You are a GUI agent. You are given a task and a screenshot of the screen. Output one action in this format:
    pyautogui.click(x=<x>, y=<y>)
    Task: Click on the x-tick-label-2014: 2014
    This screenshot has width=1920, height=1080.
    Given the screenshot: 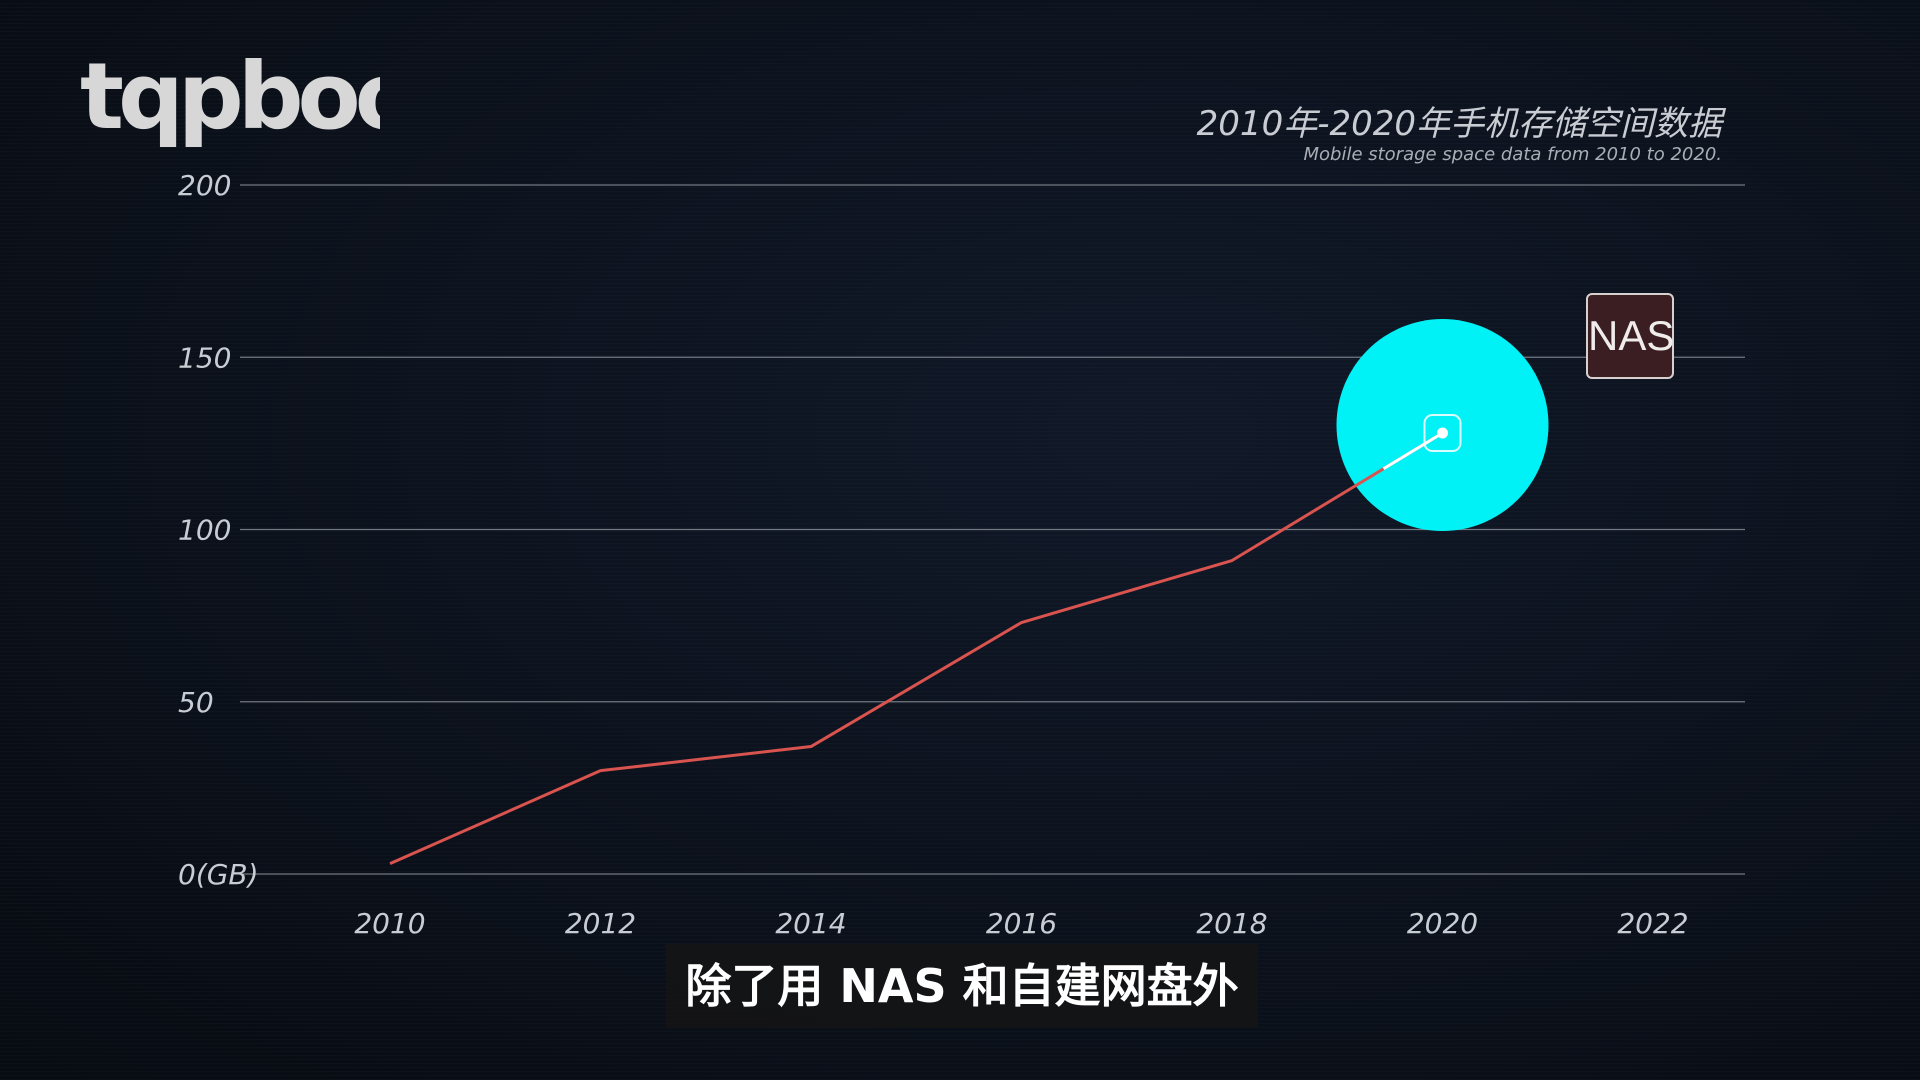 What is the action you would take?
    pyautogui.click(x=810, y=923)
    